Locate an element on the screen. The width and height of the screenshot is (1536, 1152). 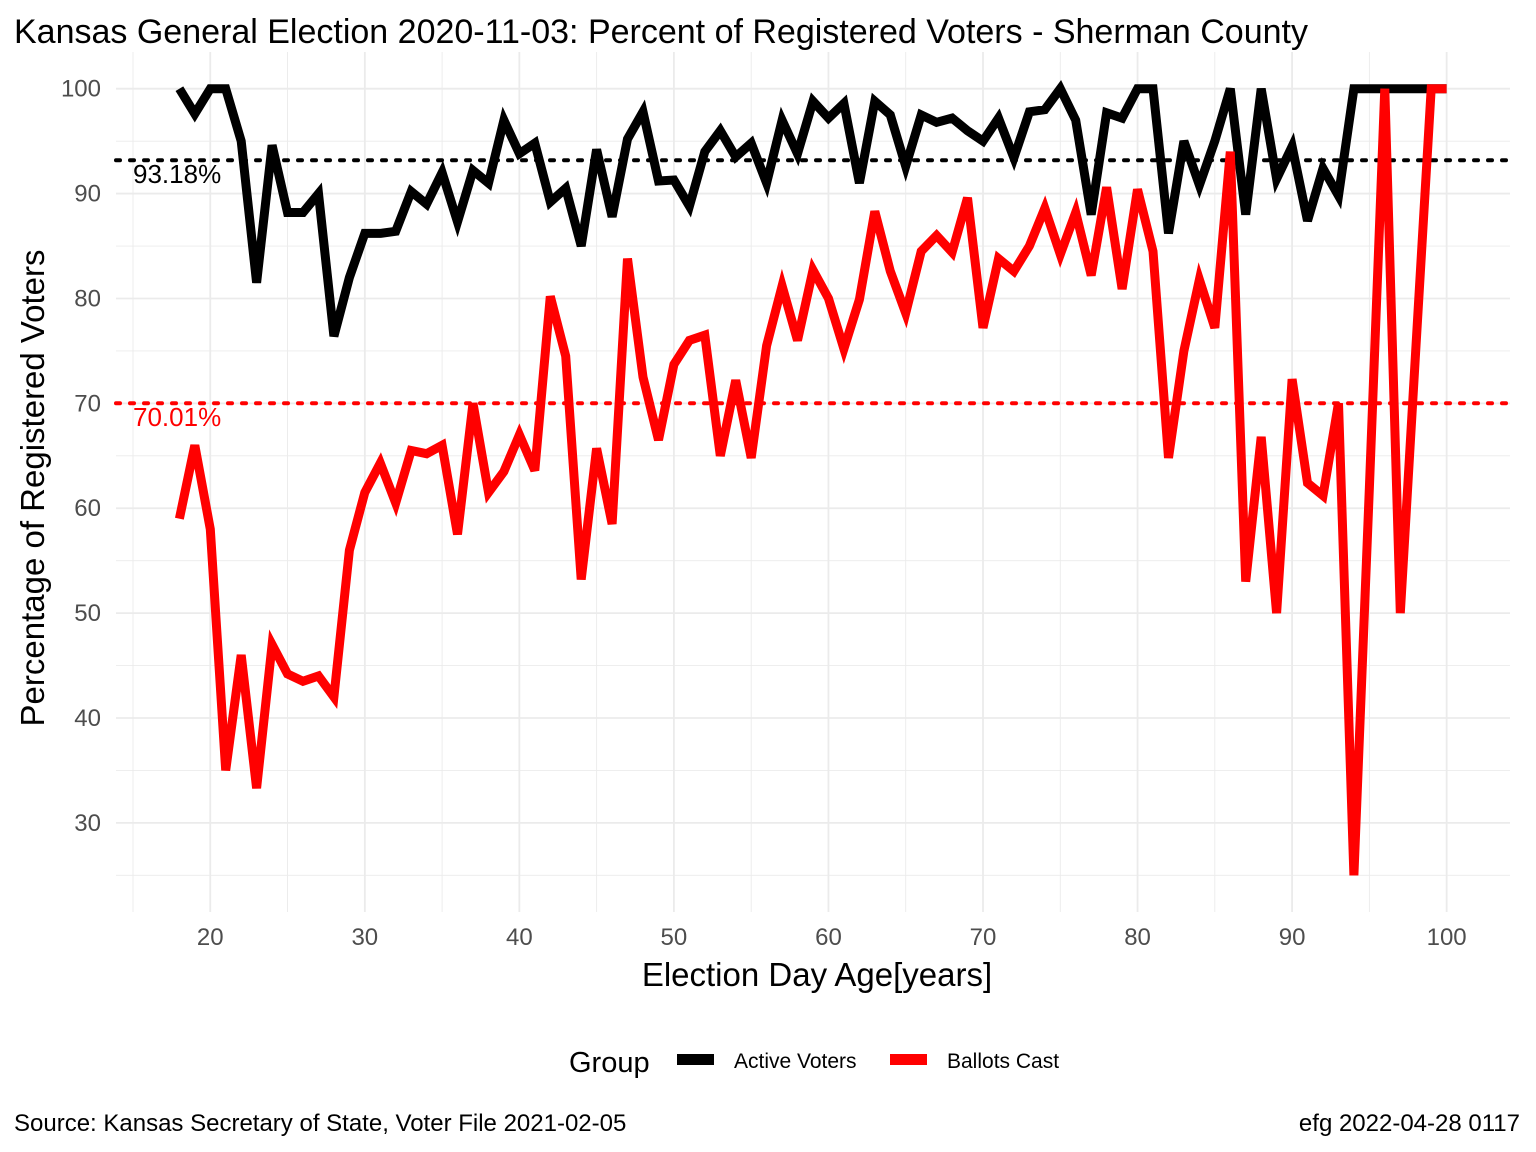
y-tick-label: 60 is located at coordinates (87, 508).